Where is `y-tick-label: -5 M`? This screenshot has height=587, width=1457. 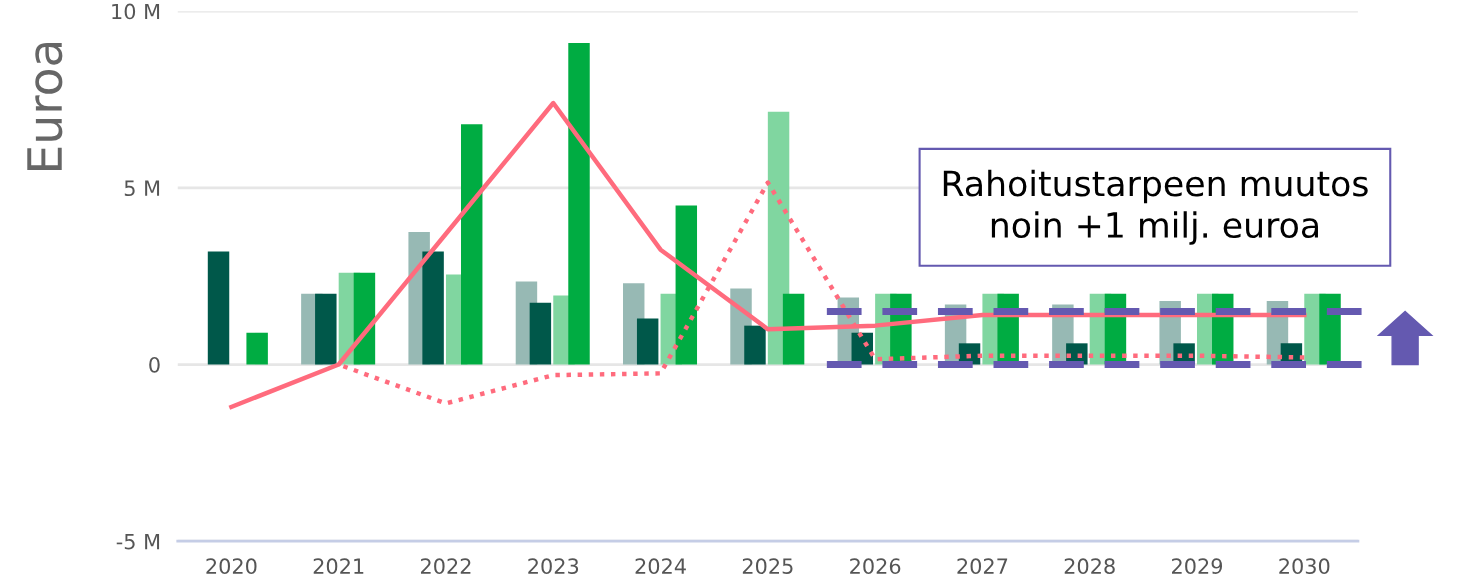
y-tick-label: -5 M is located at coordinates (138, 541).